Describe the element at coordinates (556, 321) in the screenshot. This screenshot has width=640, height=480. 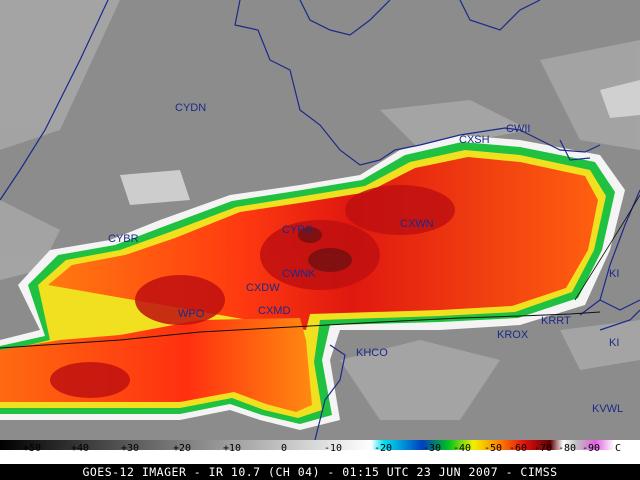
I see `station-label: KRRT` at that location.